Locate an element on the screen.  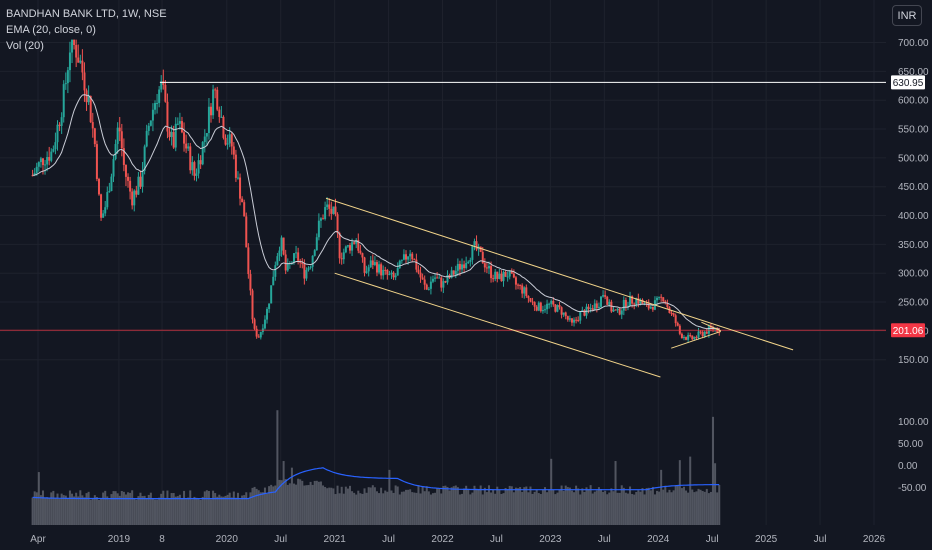
price-tick-label: 650.00 is located at coordinates (913, 72).